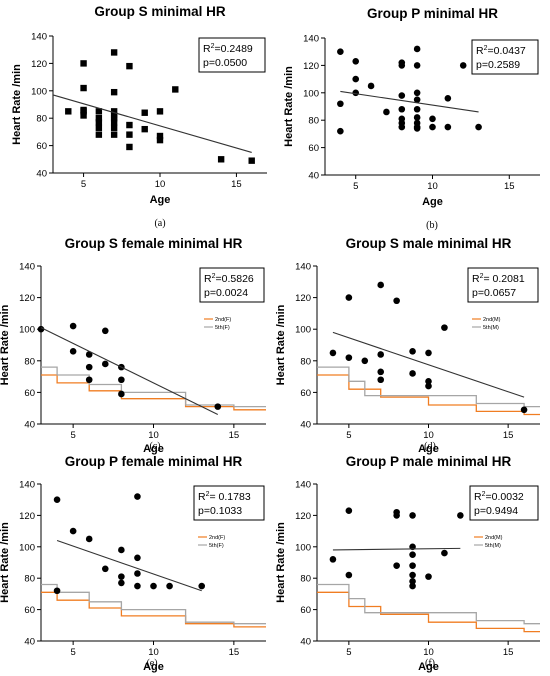 The height and width of the screenshot is (676, 550). I want to click on x-tick-label: 5, so click(83, 184).